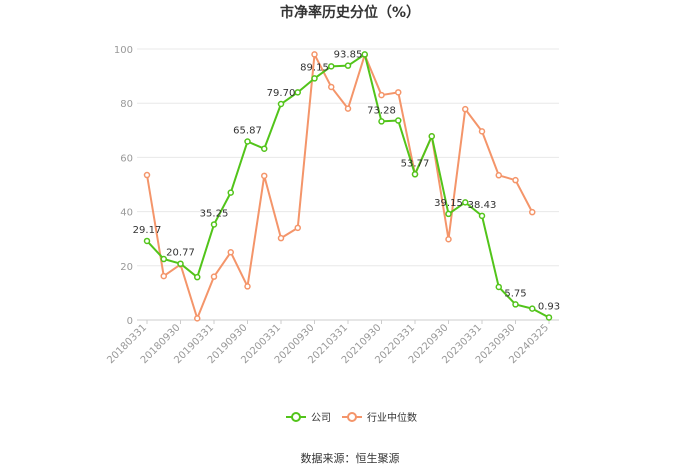 The width and height of the screenshot is (700, 474). I want to click on data-label: 73.28, so click(381, 110).